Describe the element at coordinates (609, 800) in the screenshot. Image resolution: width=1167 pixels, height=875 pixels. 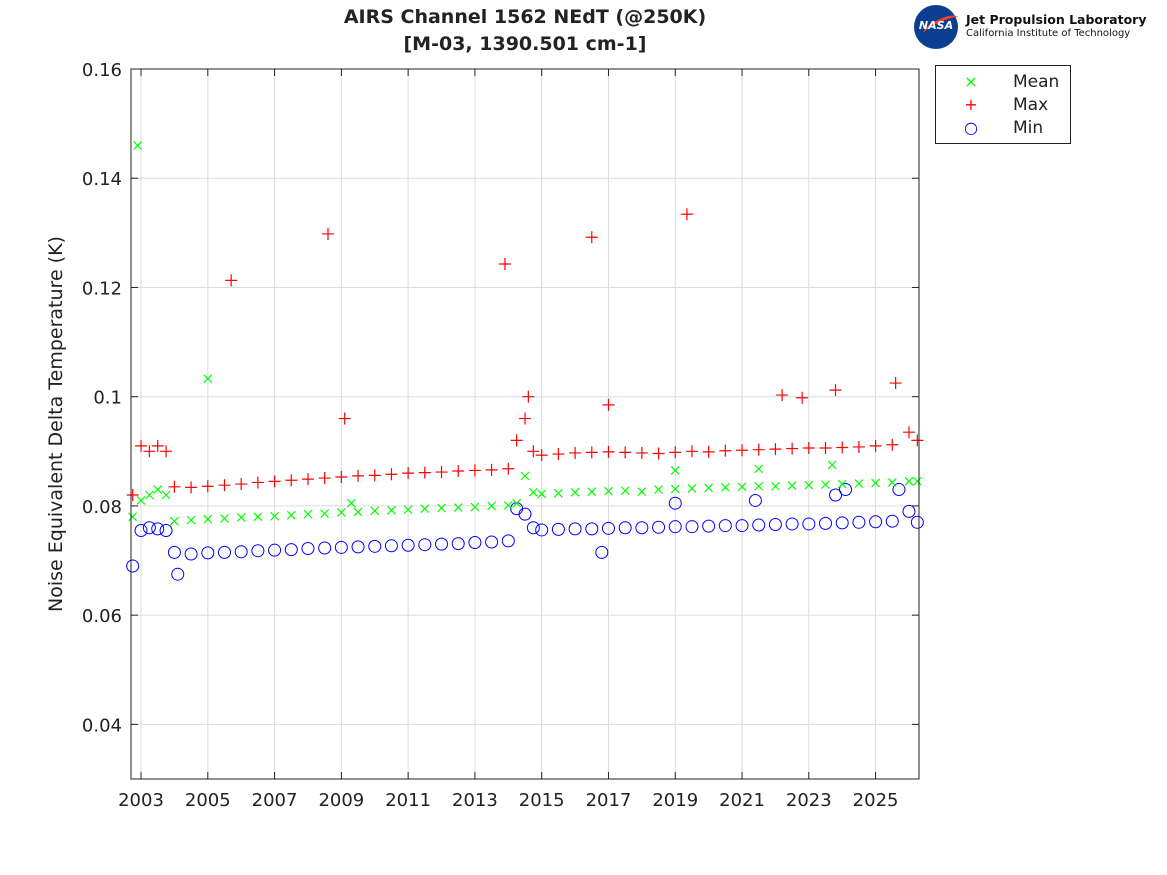
I see `x-tick-label: 2017` at that location.